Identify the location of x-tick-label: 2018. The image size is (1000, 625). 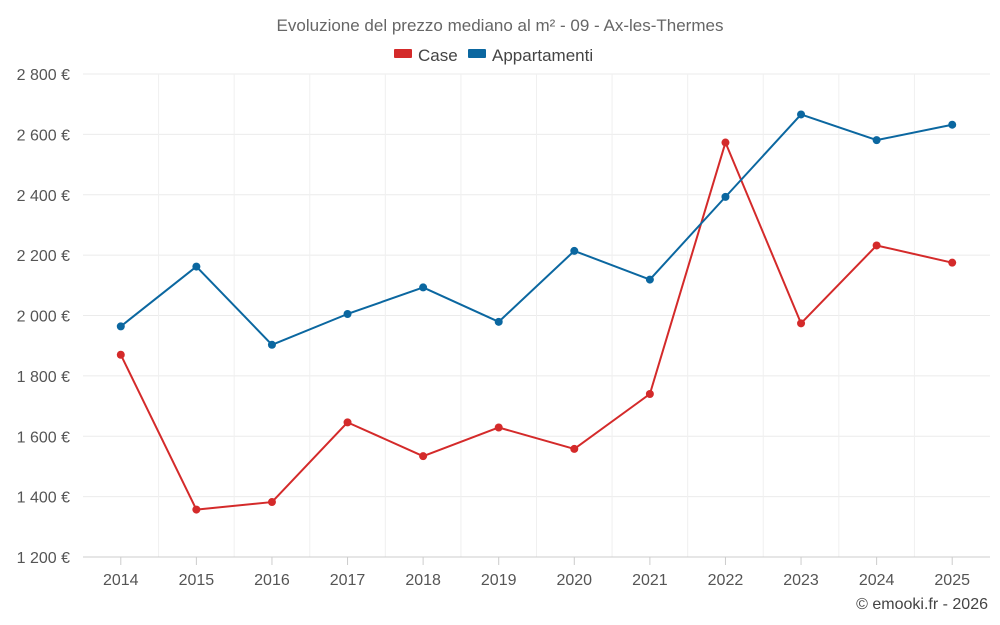
(423, 580).